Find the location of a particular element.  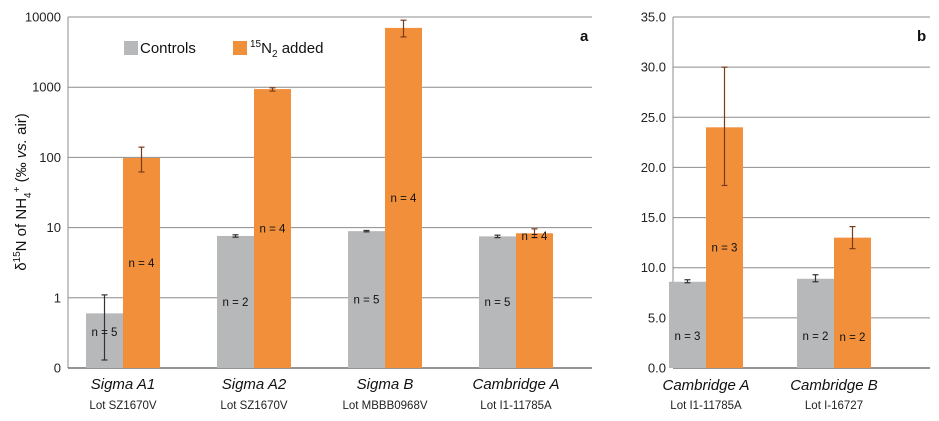

y-tick-label: 100 is located at coordinates (50, 157).